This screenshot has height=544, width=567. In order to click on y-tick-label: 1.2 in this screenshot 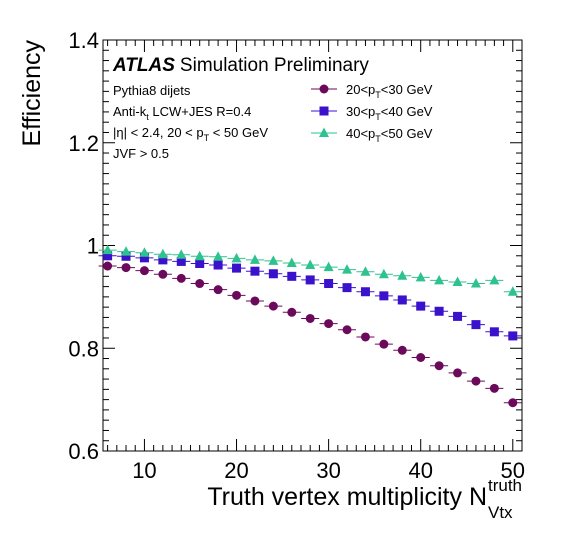, I will do `click(83, 143)`.